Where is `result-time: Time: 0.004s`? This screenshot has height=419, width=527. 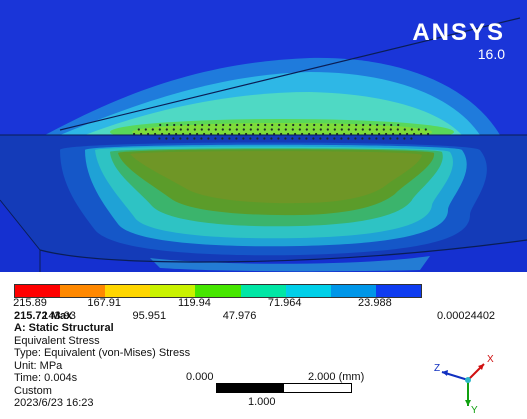
result-time: Time: 0.004s is located at coordinates (46, 378).